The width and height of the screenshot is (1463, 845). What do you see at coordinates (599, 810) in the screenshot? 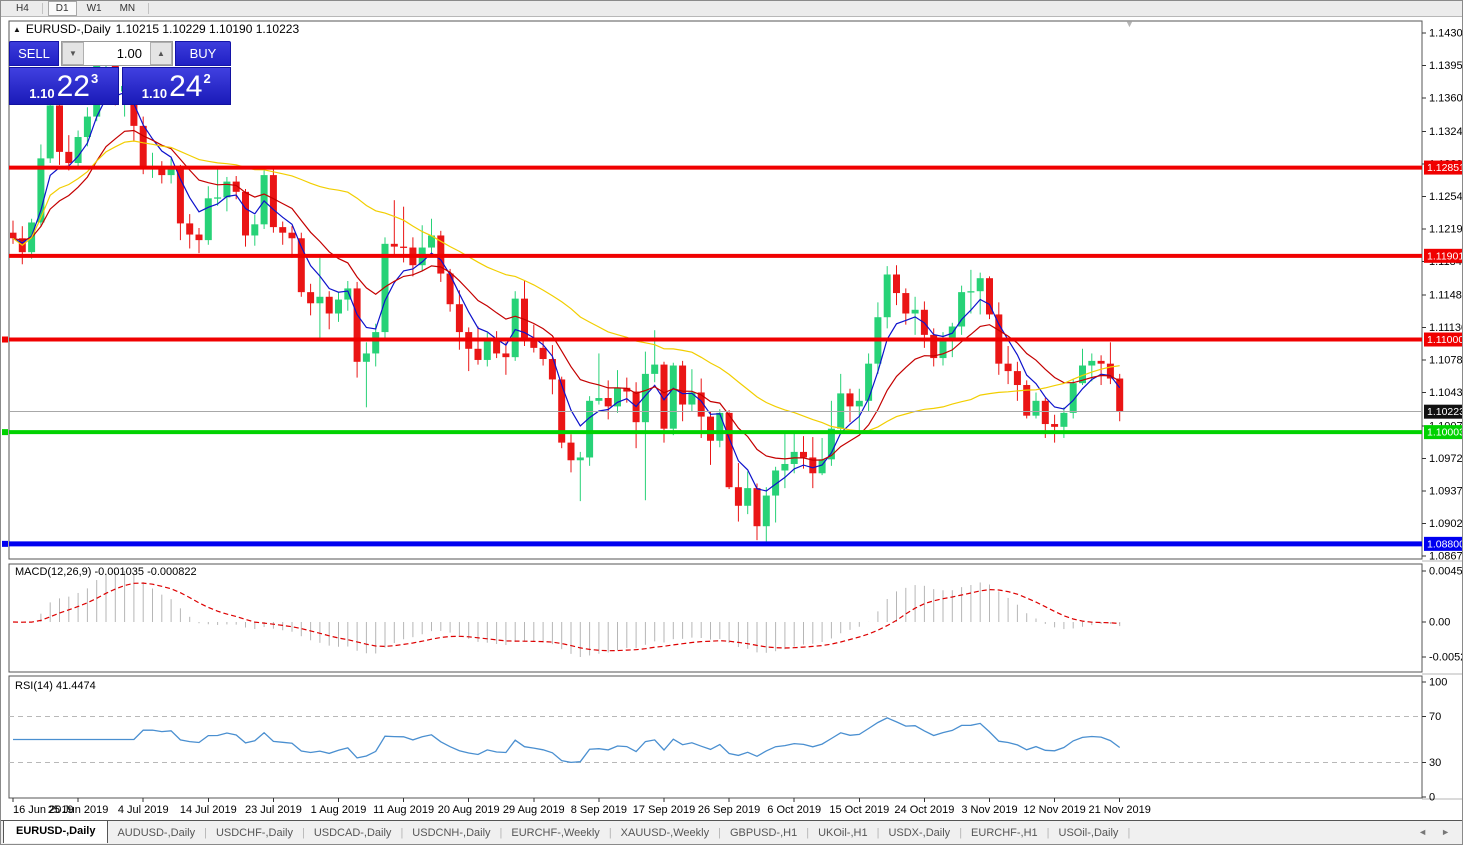
I see `svg-text: 8 Sep 2019` at bounding box center [599, 810].